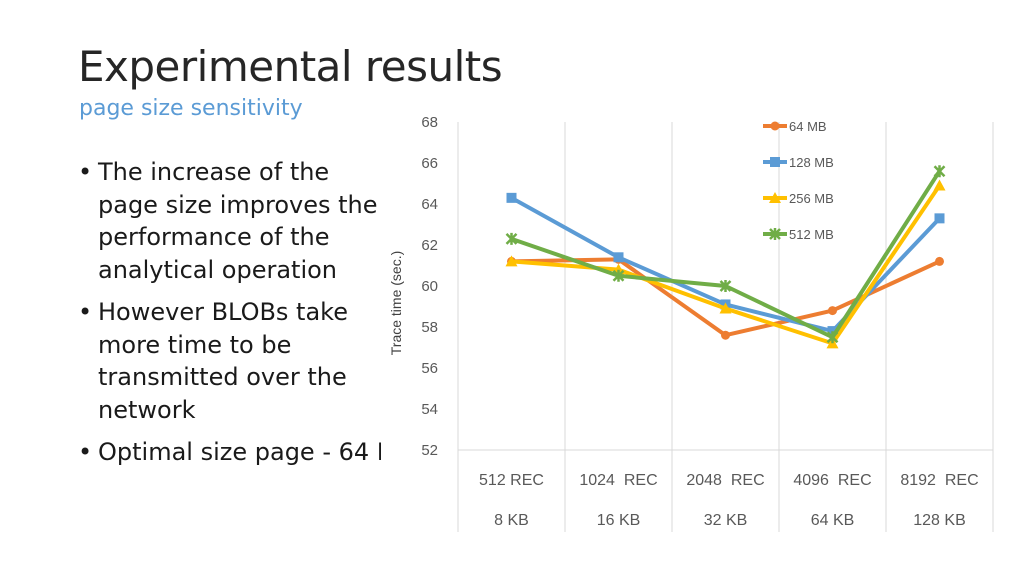  Describe the element at coordinates (832, 480) in the screenshot. I see `x-tick-label: 4096 REC` at that location.